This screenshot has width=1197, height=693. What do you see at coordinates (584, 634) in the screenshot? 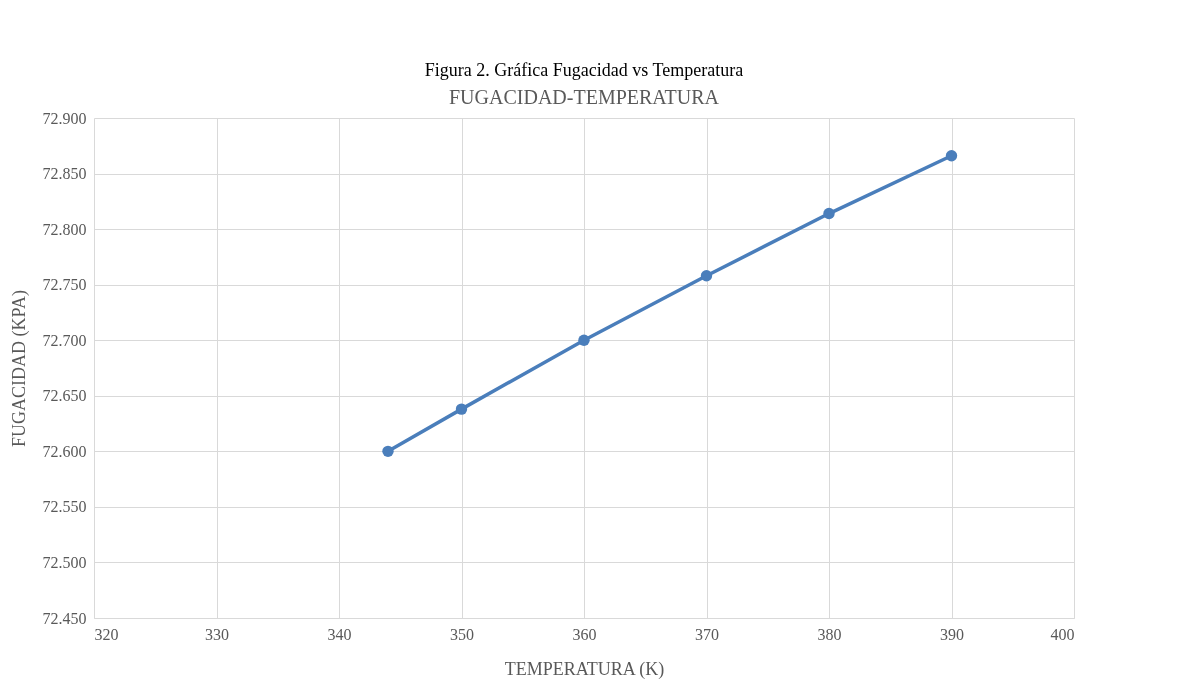
I see `x-tick-label: 360` at bounding box center [584, 634].